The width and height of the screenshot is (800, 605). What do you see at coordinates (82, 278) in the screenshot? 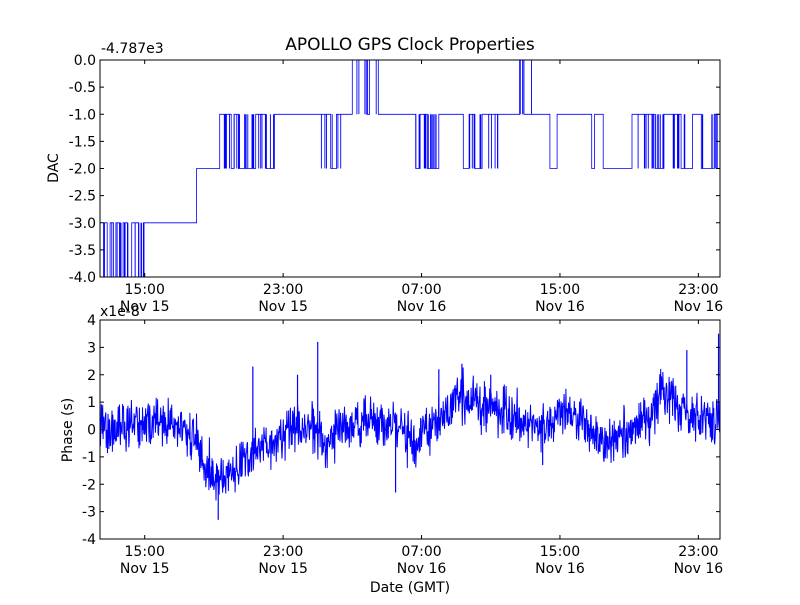
I see `y-tick-label: -4.0` at bounding box center [82, 278].